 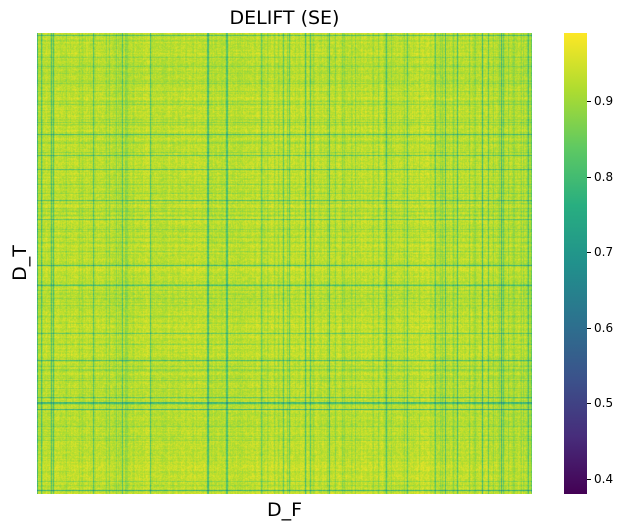 What do you see at coordinates (604, 403) in the screenshot?
I see `colorbar-tick-label: 0.5` at bounding box center [604, 403].